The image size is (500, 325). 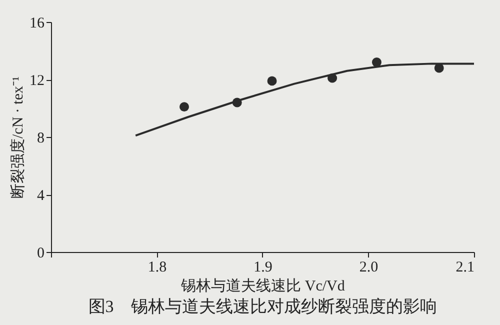 I want to click on y-axis-title: 断裂强度/cN · tex⁻¹, so click(x=18, y=137).